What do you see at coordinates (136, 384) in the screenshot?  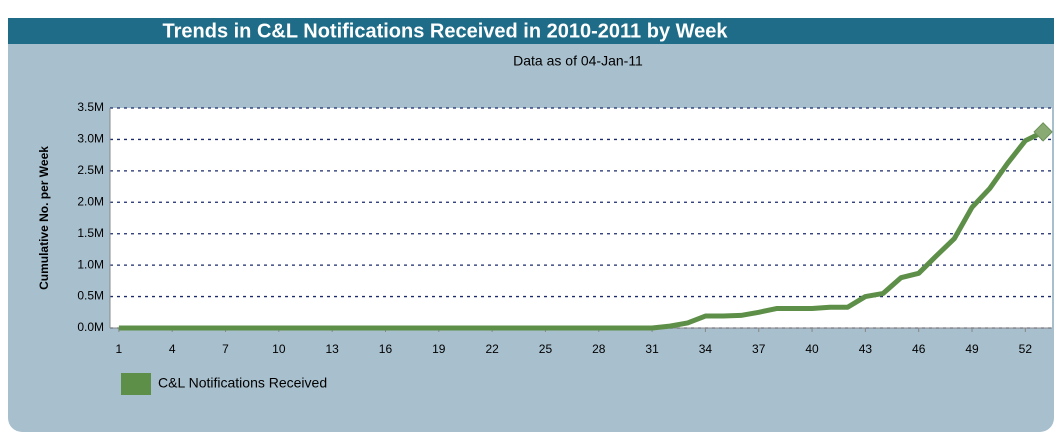 I see `legend-swatch` at bounding box center [136, 384].